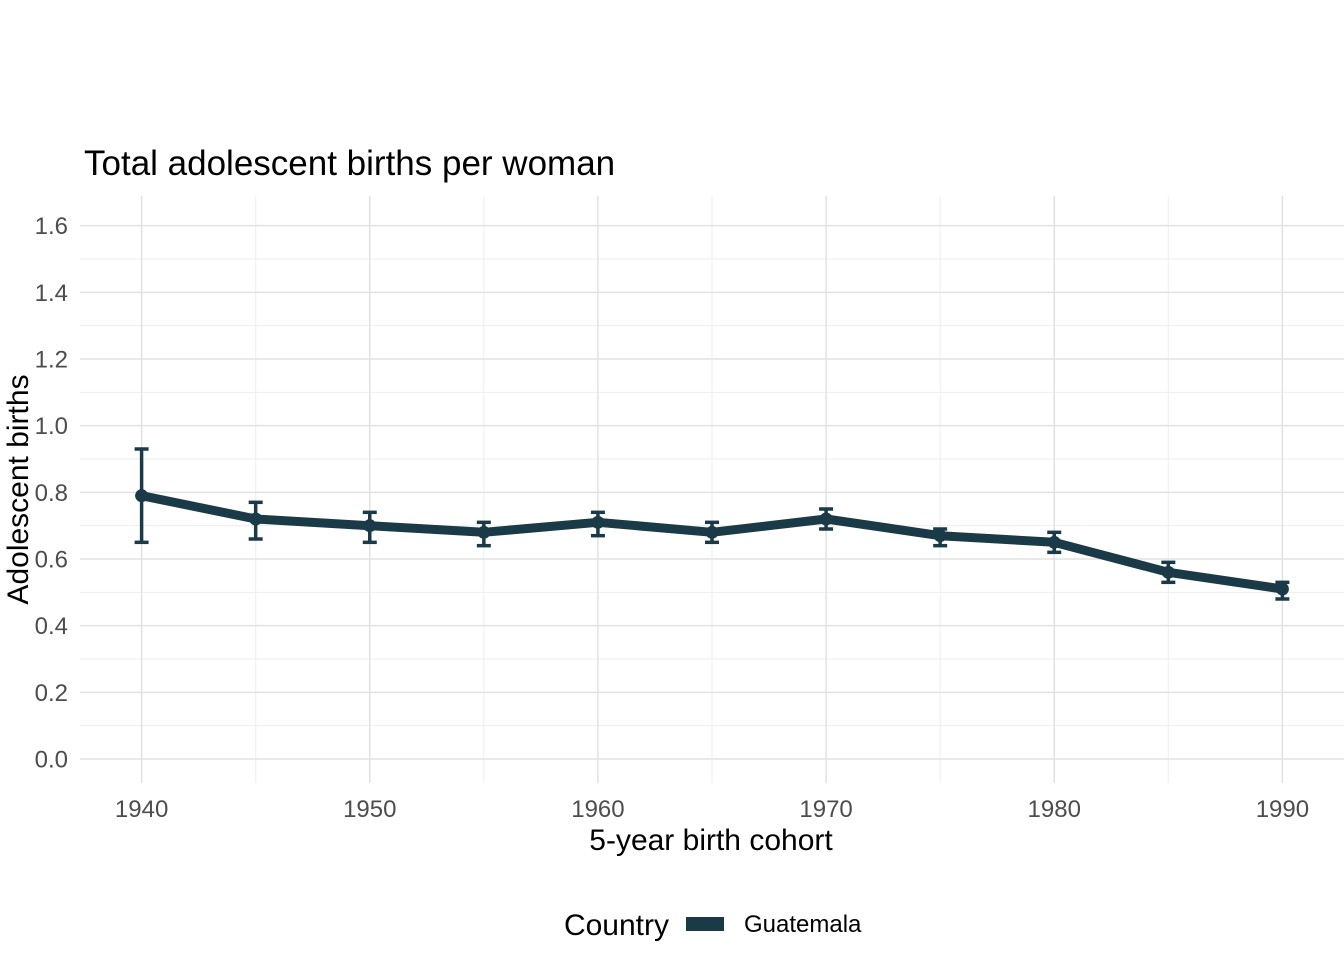 The width and height of the screenshot is (1344, 960). What do you see at coordinates (51, 760) in the screenshot?
I see `y-tick-label: 0.0` at bounding box center [51, 760].